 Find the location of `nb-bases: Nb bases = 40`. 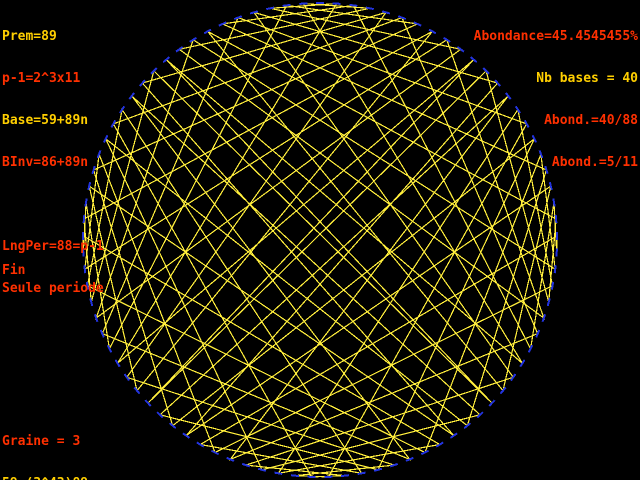

nb-bases: Nb bases = 40 is located at coordinates (587, 78).